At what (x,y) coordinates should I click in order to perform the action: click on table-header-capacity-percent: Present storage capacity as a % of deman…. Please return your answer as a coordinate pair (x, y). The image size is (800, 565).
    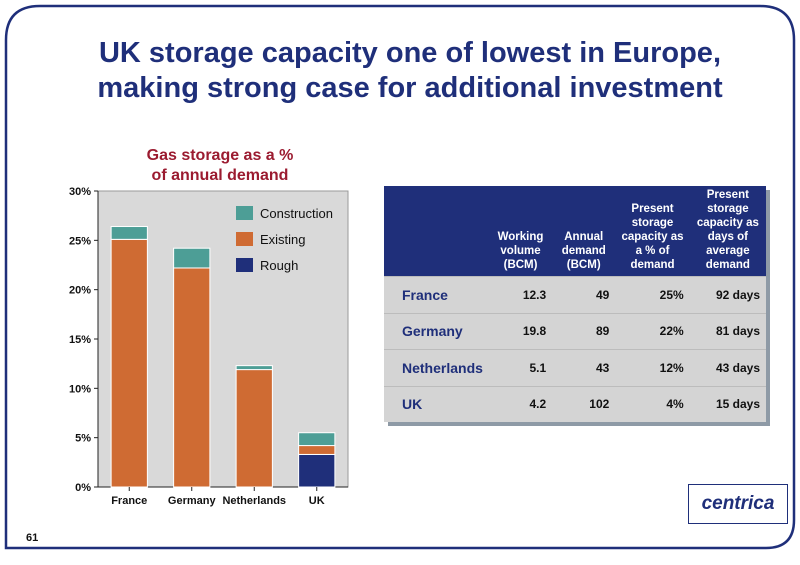
    Looking at the image, I should click on (652, 231).